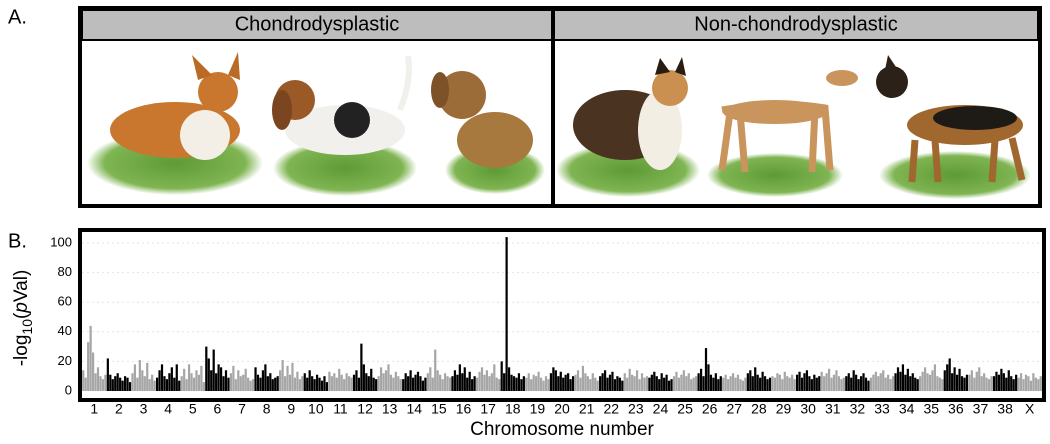  I want to click on x-tick-label: 31, so click(833, 409).